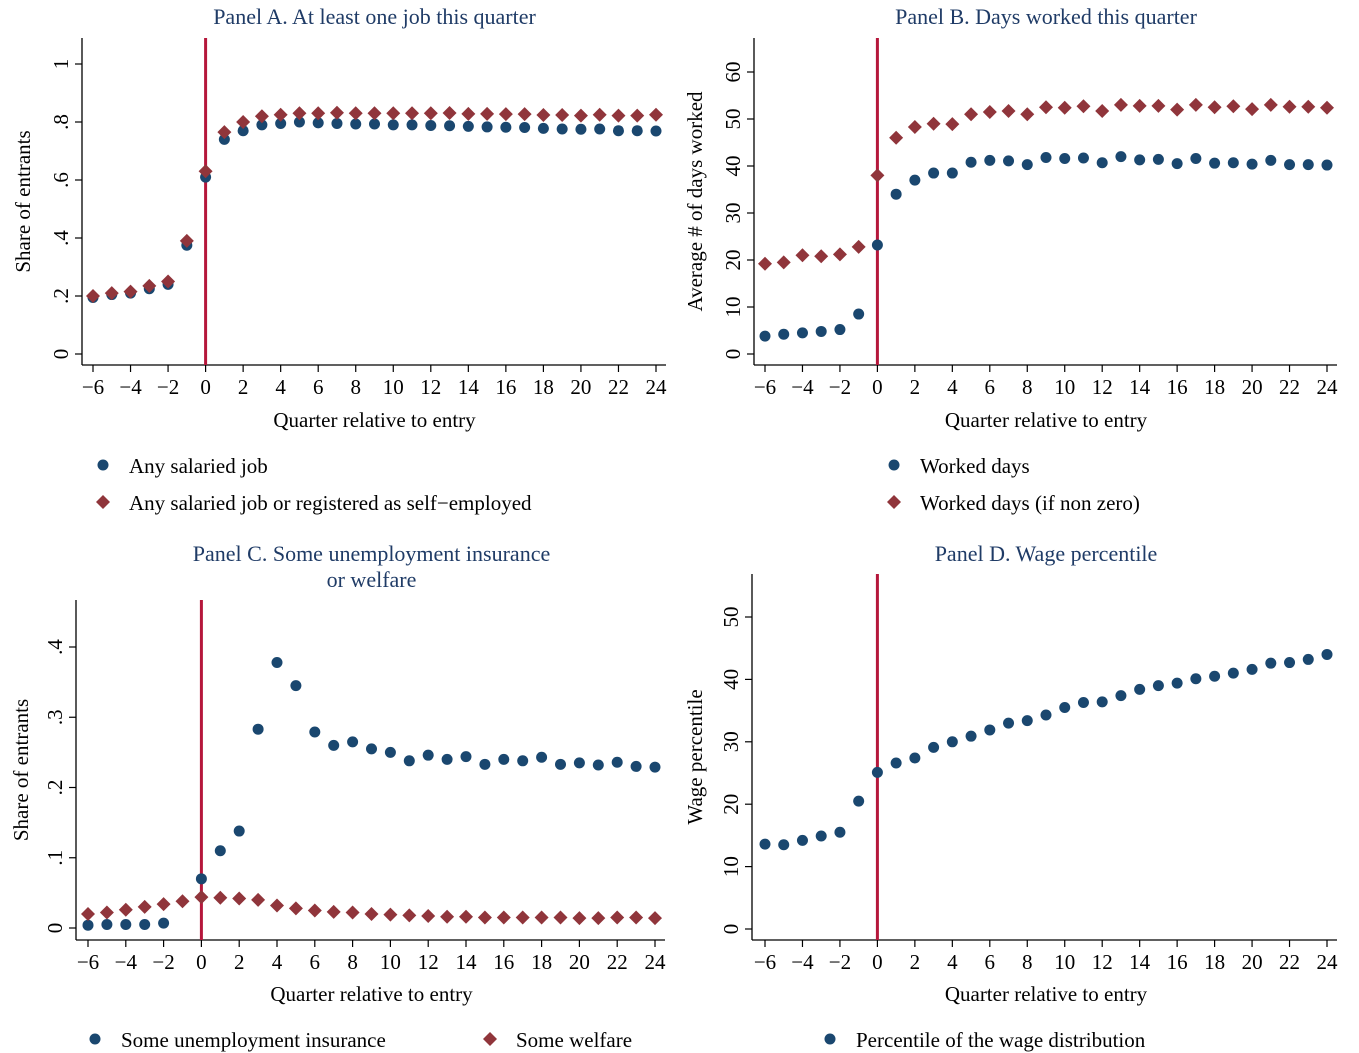 This screenshot has width=1359, height=1053. Describe the element at coordinates (315, 962) in the screenshot. I see `x-tick-label: 6` at that location.